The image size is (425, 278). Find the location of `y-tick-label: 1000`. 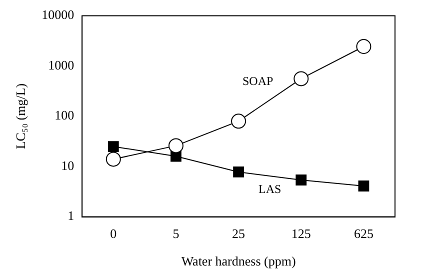

y-tick-label: 1000 is located at coordinates (61, 64).